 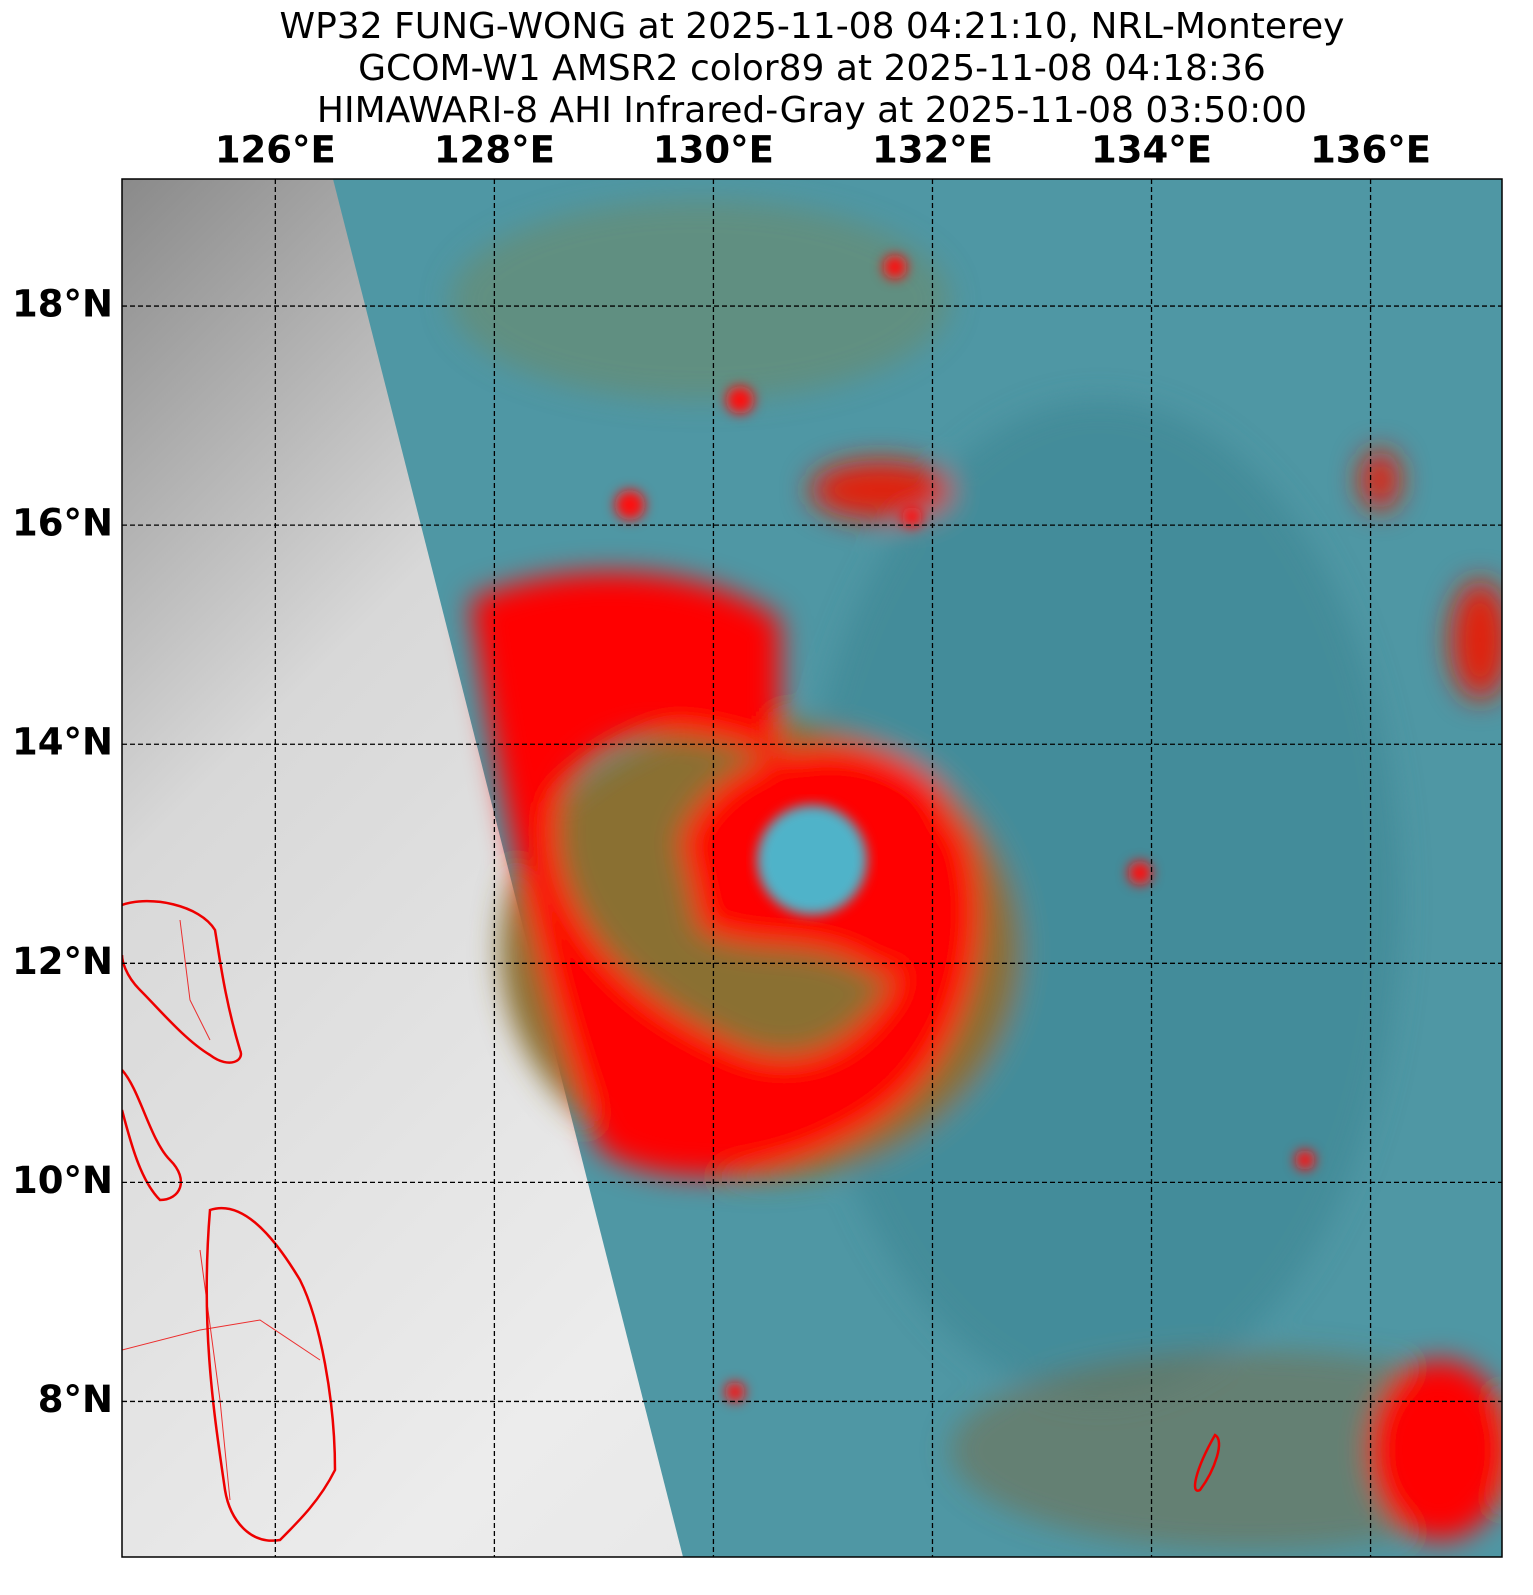 What do you see at coordinates (62, 523) in the screenshot?
I see `lat-tick-label: 16°N` at bounding box center [62, 523].